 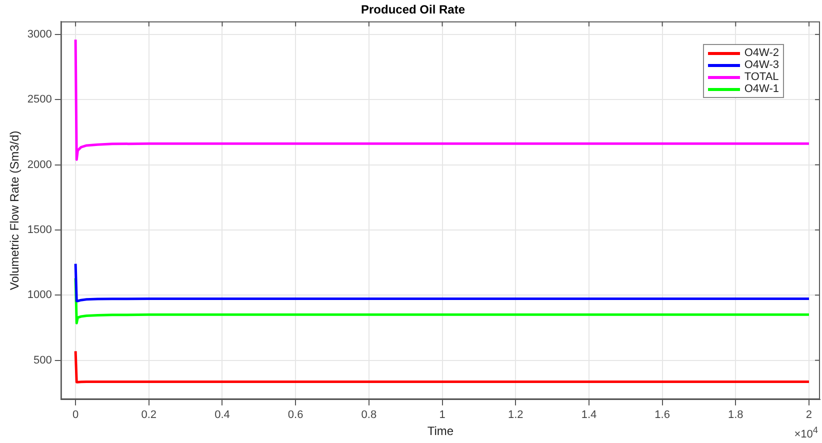 I want to click on legend-label: O4W-2, so click(x=761, y=53).